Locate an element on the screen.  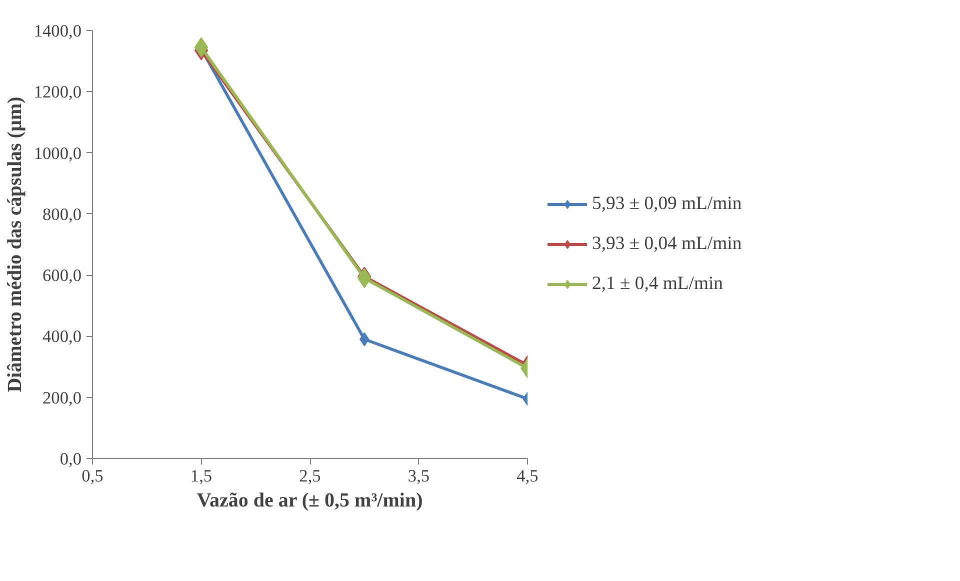
y-tick-label: 1400,0 is located at coordinates (58, 31).